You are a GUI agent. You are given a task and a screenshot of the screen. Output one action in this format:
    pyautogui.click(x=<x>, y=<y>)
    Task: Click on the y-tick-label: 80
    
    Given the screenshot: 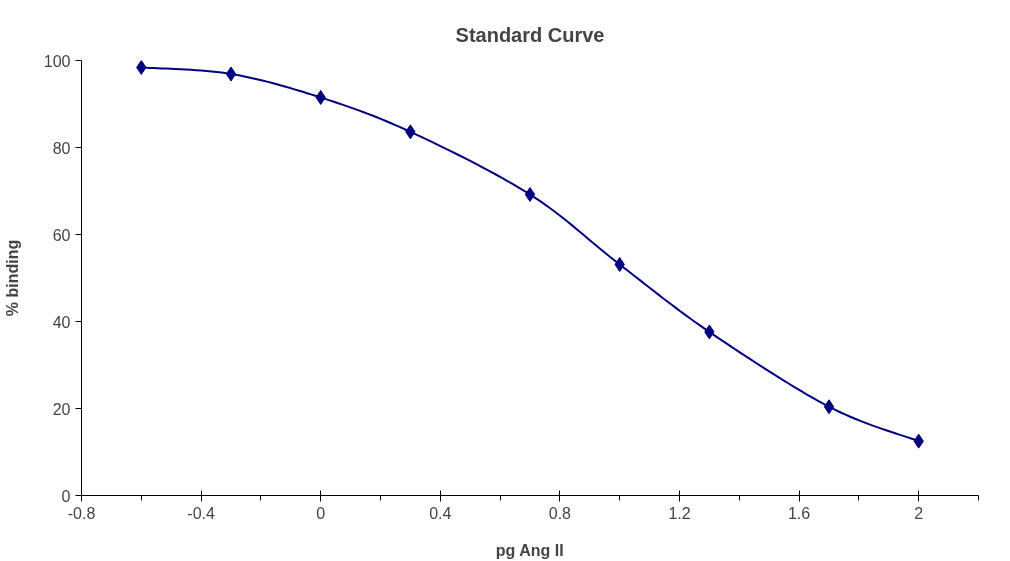 What is the action you would take?
    pyautogui.click(x=61, y=148)
    